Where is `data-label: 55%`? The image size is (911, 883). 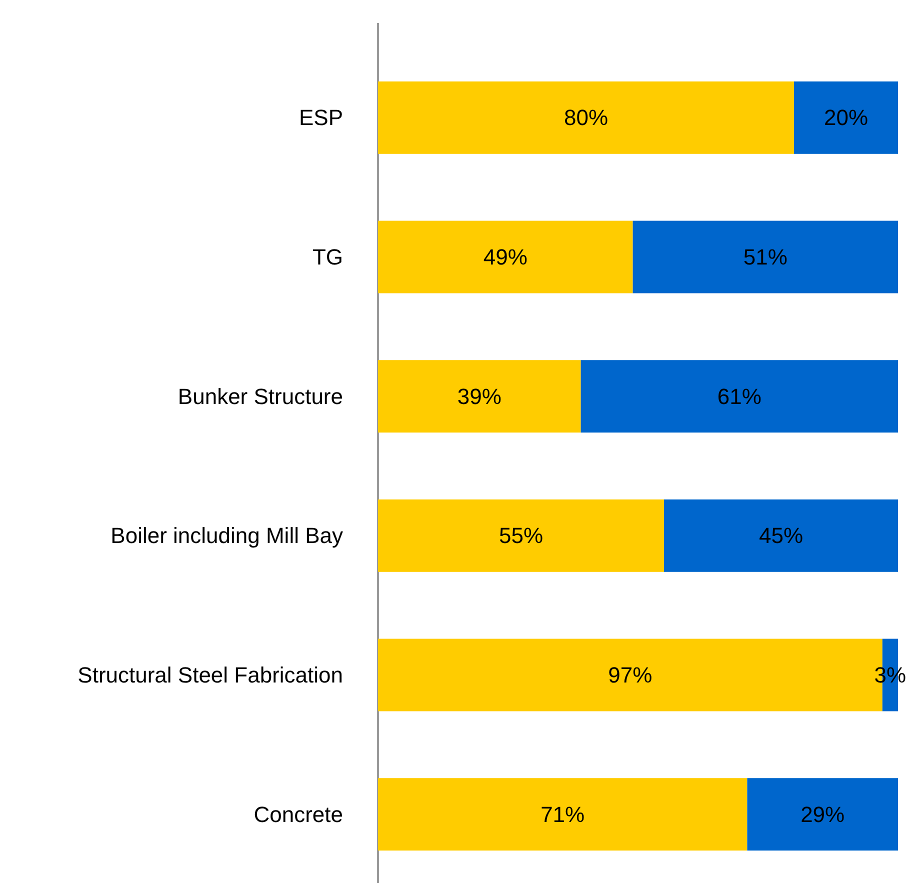 data-label: 55% is located at coordinates (521, 535).